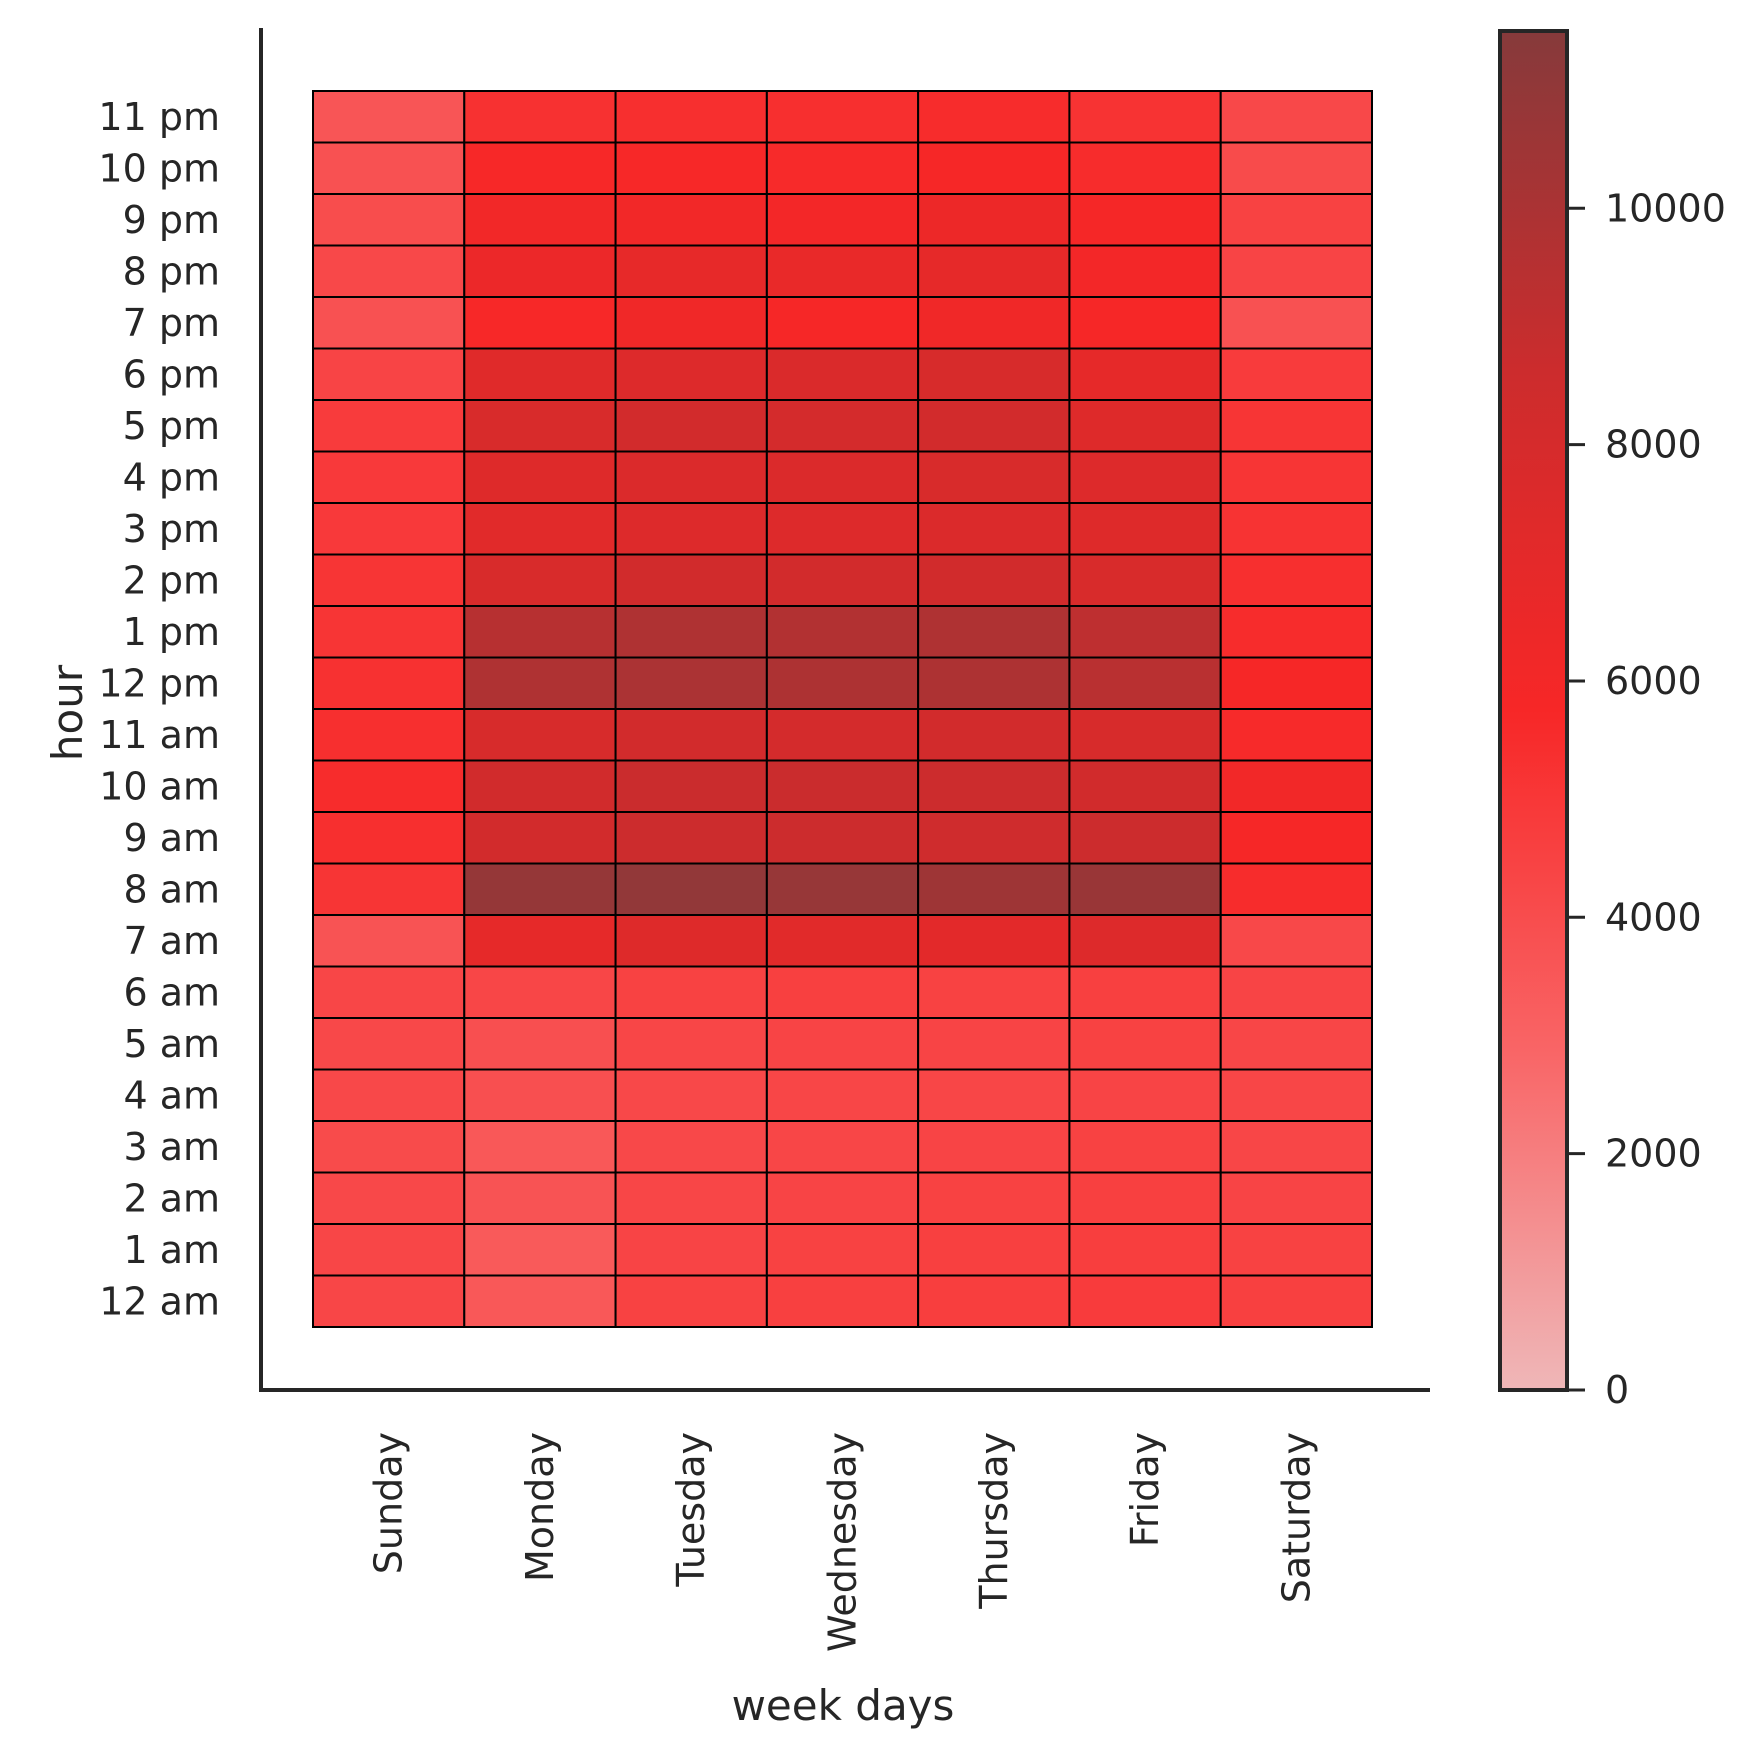  What do you see at coordinates (1145, 1489) in the screenshot?
I see `x-tick-label: Friday` at bounding box center [1145, 1489].